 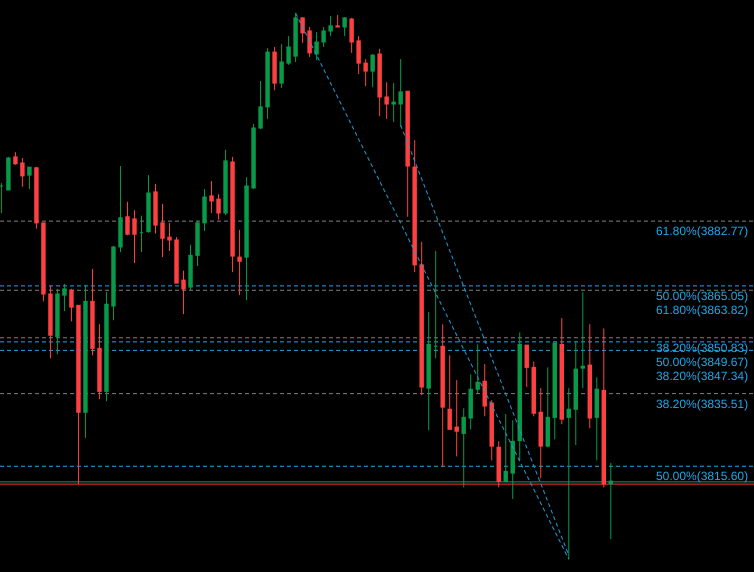 What do you see at coordinates (702, 348) in the screenshot?
I see `ref-line-label: 38.20%(3850.83)` at bounding box center [702, 348].